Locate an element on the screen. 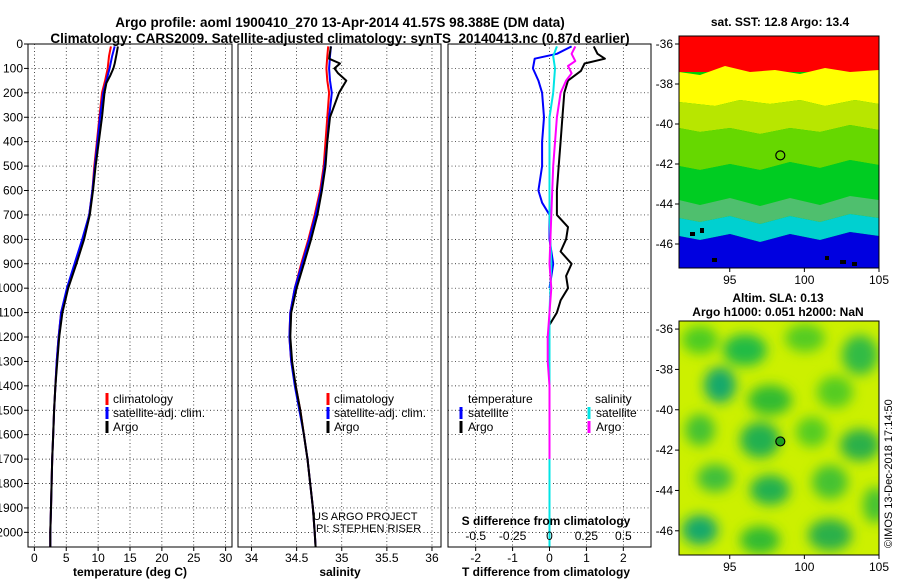 The width and height of the screenshot is (900, 580). difference-t-axis: -2 -1 0 1 2 is located at coordinates (548, 556).